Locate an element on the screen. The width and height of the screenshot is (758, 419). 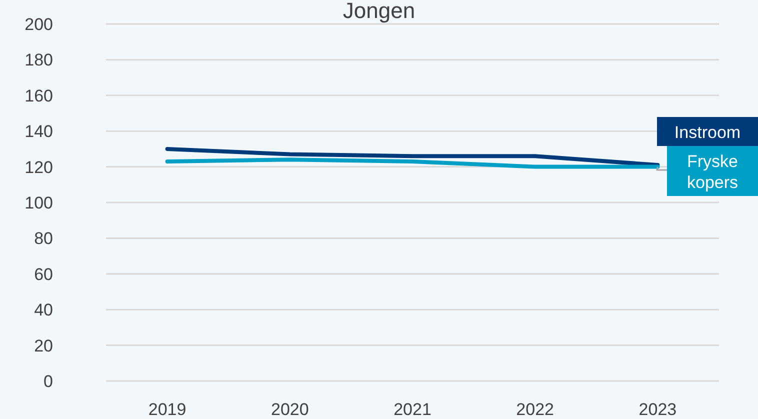
y-tick-label: 200 is located at coordinates (38, 24).